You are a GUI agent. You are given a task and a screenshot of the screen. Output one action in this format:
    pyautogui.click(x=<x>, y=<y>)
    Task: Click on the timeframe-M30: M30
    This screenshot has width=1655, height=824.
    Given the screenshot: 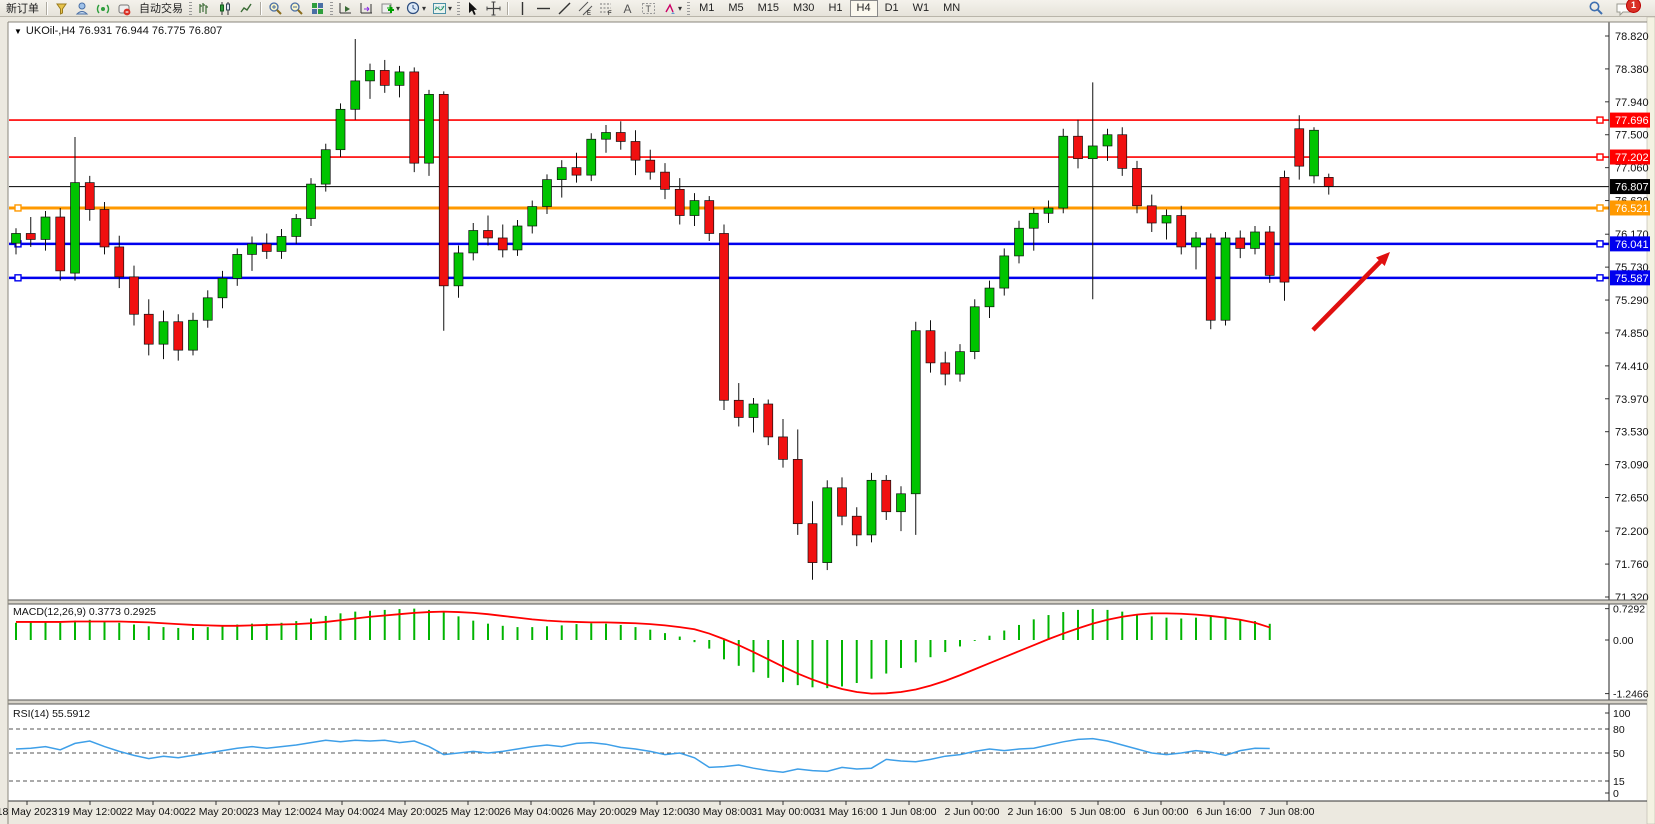 What is the action you would take?
    pyautogui.click(x=804, y=7)
    